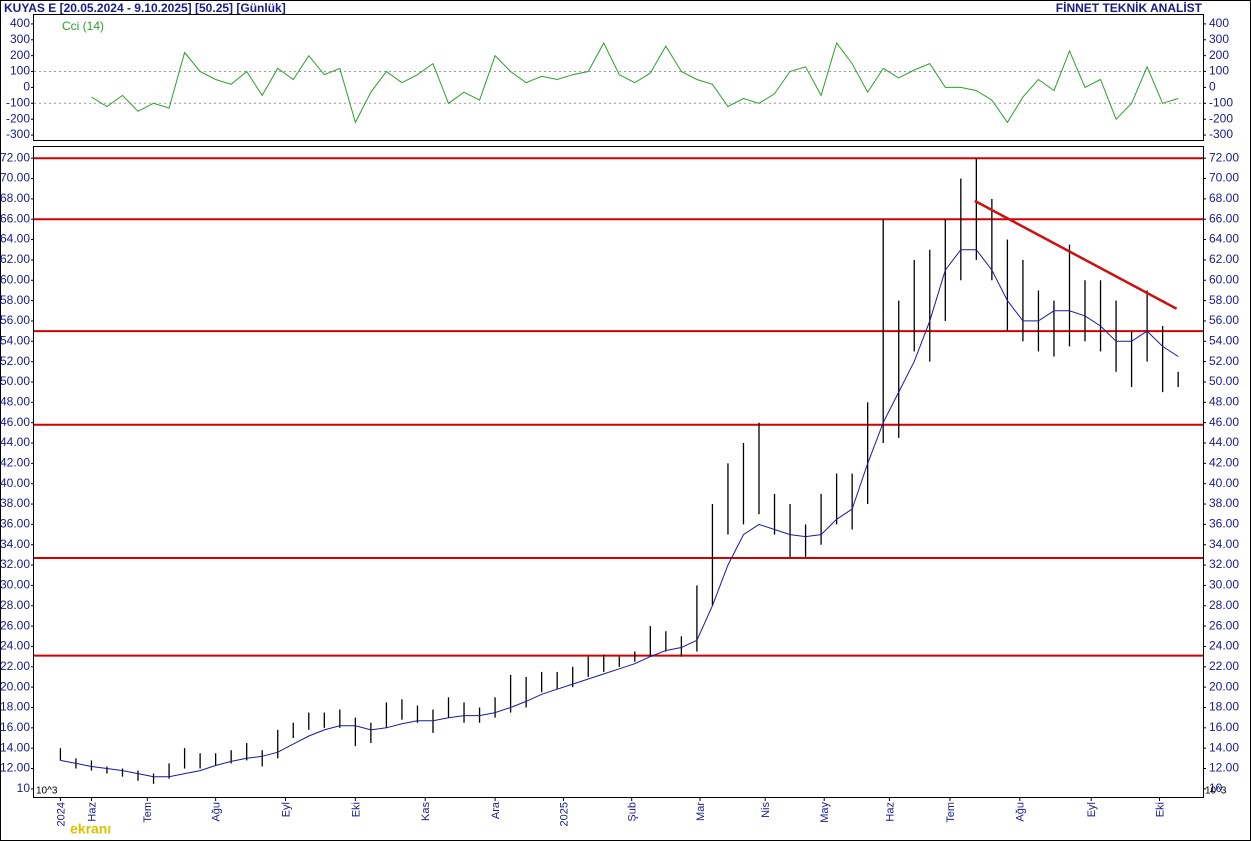  I want to click on header-right: FİNNET TEKNİK ANALİST, so click(1129, 7).